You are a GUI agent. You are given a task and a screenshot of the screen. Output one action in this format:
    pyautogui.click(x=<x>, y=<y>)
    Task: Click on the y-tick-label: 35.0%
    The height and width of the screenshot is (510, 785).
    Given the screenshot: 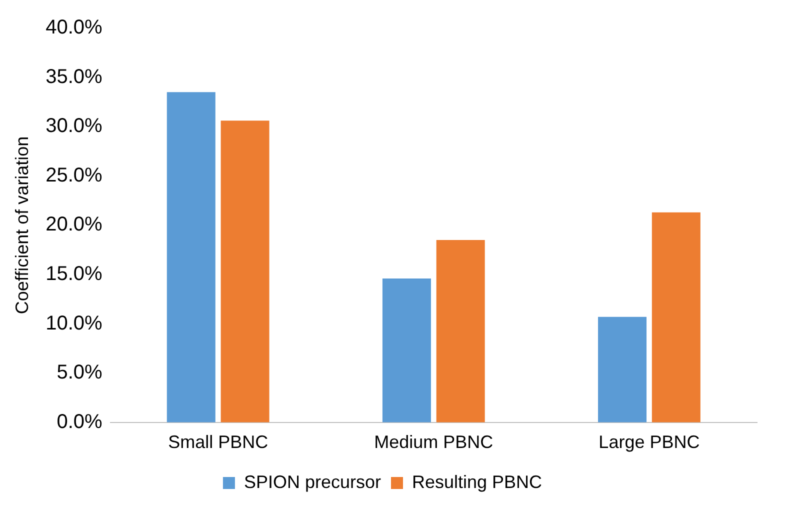 What is the action you would take?
    pyautogui.click(x=74, y=77)
    